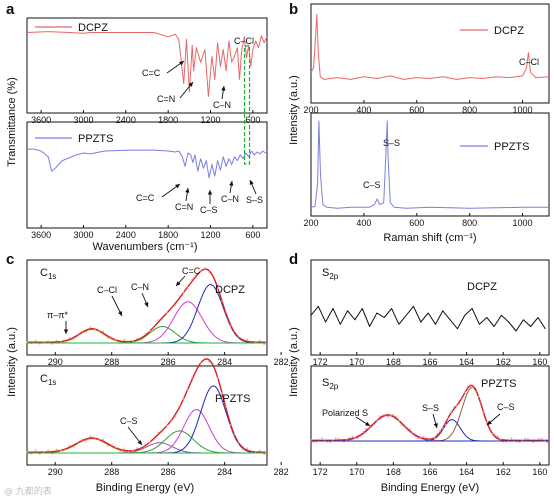  What do you see at coordinates (48, 274) in the screenshot?
I see `c1s-orbital-label-dcpz: C1s` at bounding box center [48, 274].